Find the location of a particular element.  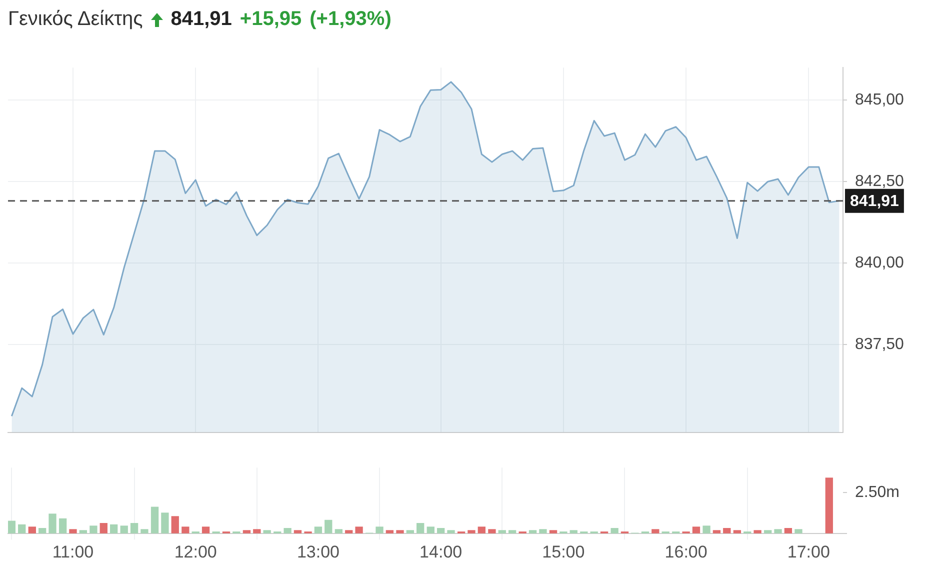

y-tick-label: 845,00 is located at coordinates (879, 100).